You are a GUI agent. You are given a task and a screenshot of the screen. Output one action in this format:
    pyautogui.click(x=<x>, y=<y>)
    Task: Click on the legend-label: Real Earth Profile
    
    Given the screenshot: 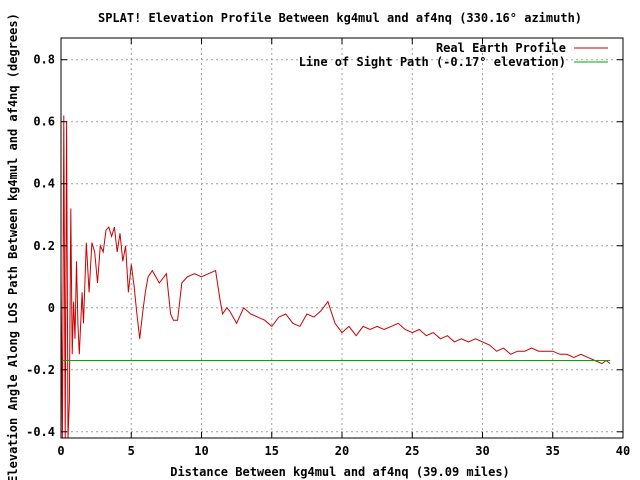 What is the action you would take?
    pyautogui.click(x=501, y=48)
    